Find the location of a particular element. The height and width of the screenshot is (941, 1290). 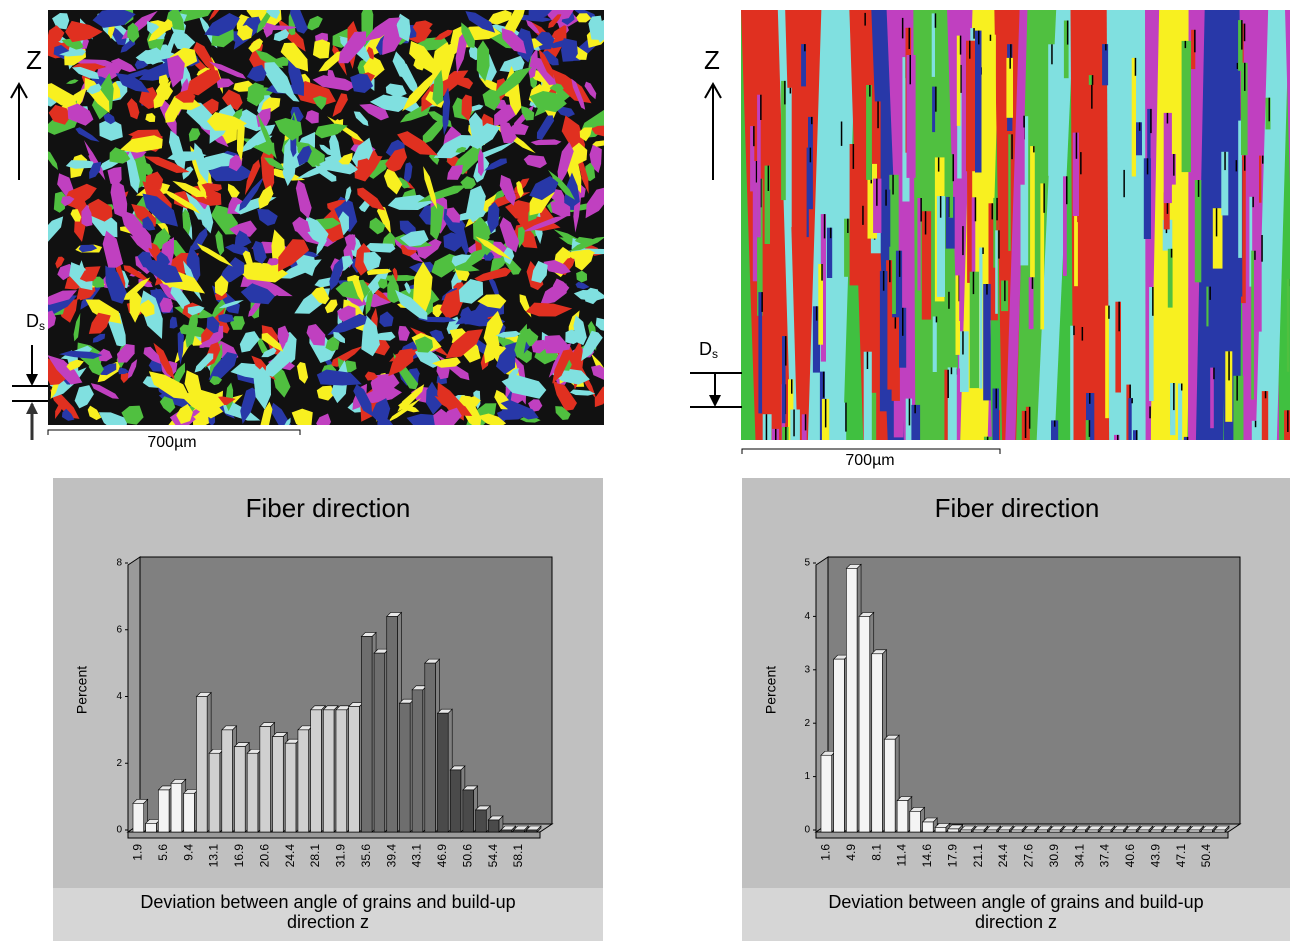

x-tick-label: 58.1 is located at coordinates (518, 856).